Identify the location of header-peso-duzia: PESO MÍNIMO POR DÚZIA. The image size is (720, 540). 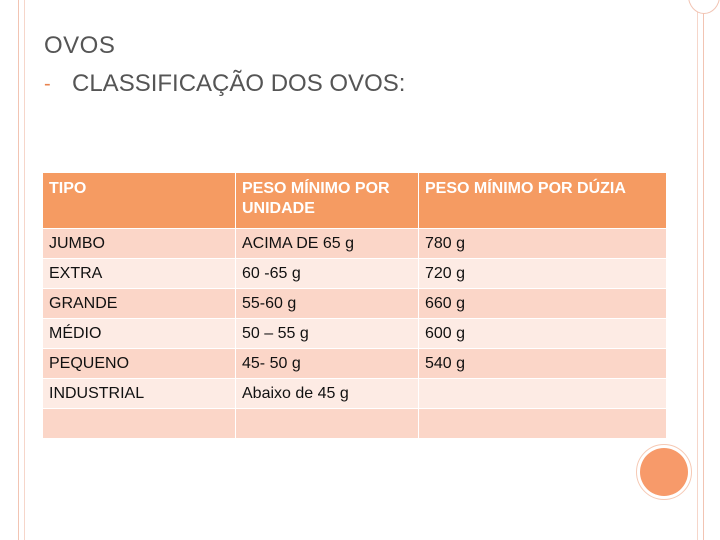
(542, 200).